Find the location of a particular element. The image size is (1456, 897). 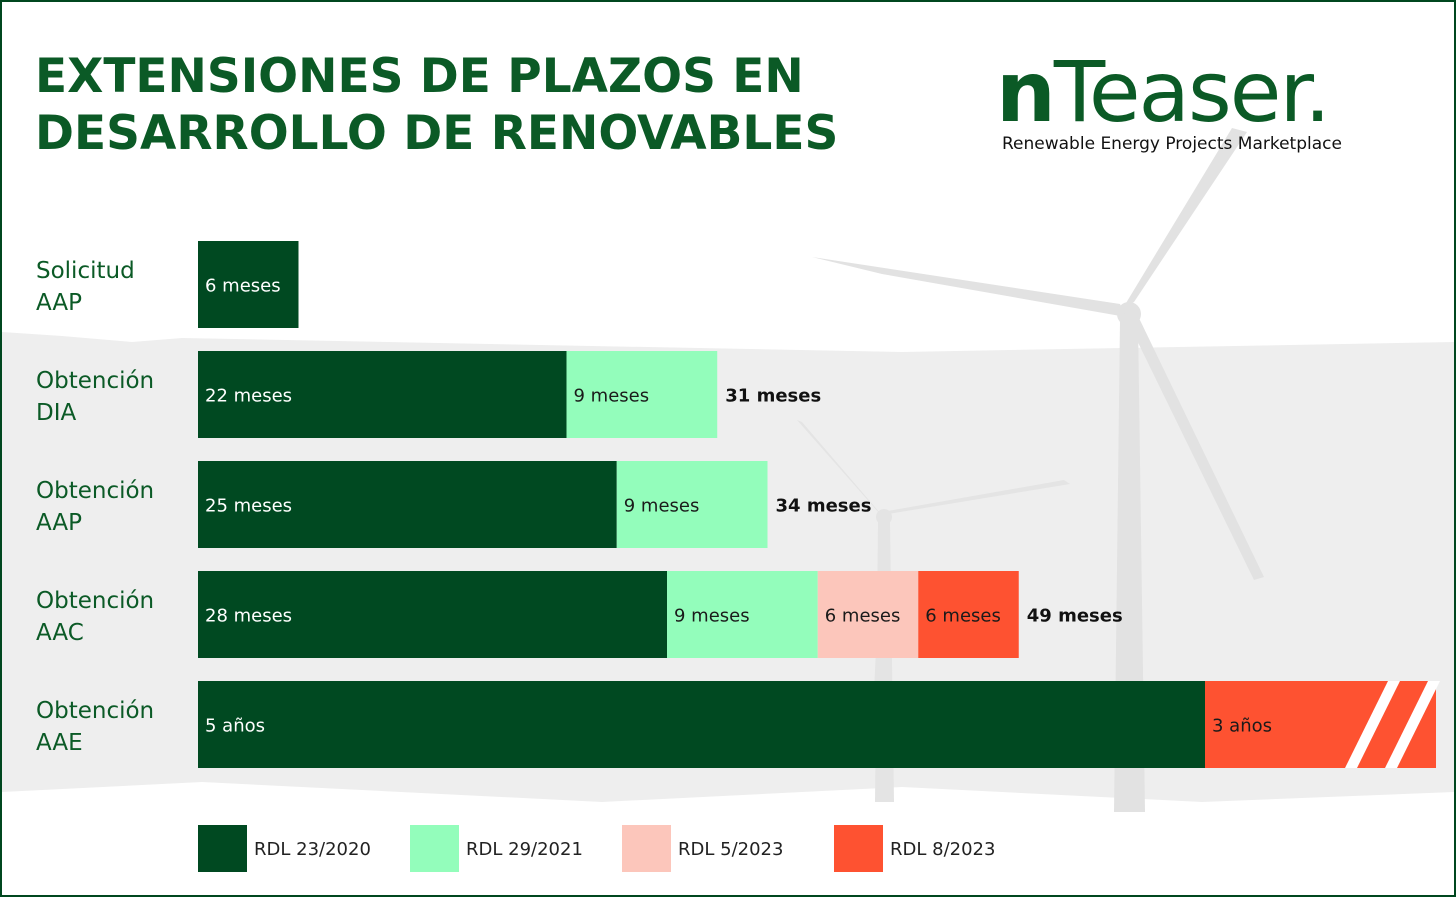

bar-total-label: 31 meses is located at coordinates (773, 396).